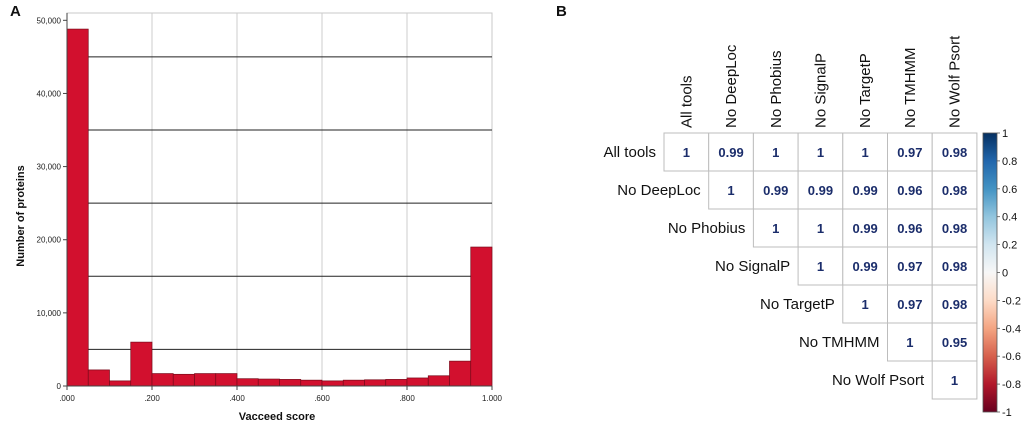 Image resolution: width=1021 pixels, height=428 pixels. What do you see at coordinates (839, 342) in the screenshot?
I see `row-label: No TMHMM` at bounding box center [839, 342].